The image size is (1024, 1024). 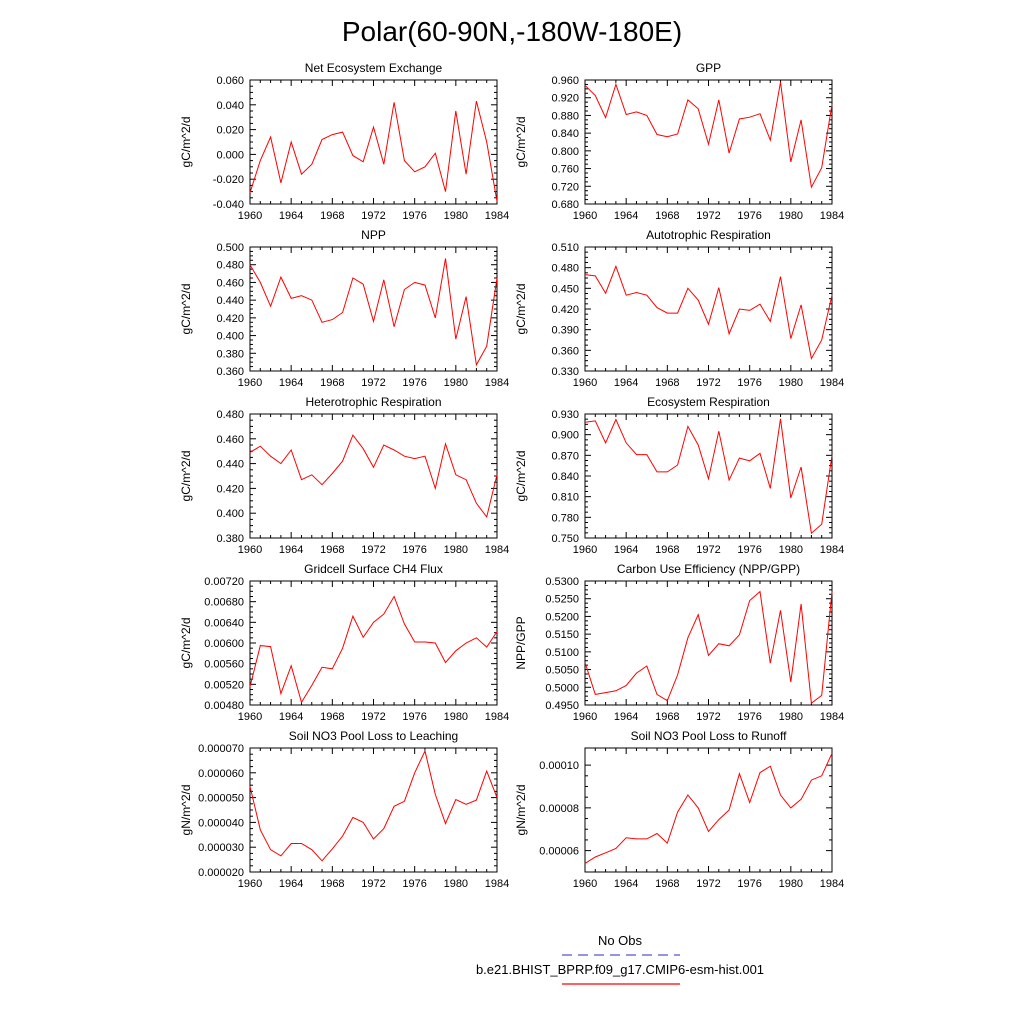 I want to click on y-tick-label: 0.000060, so click(x=221, y=774).